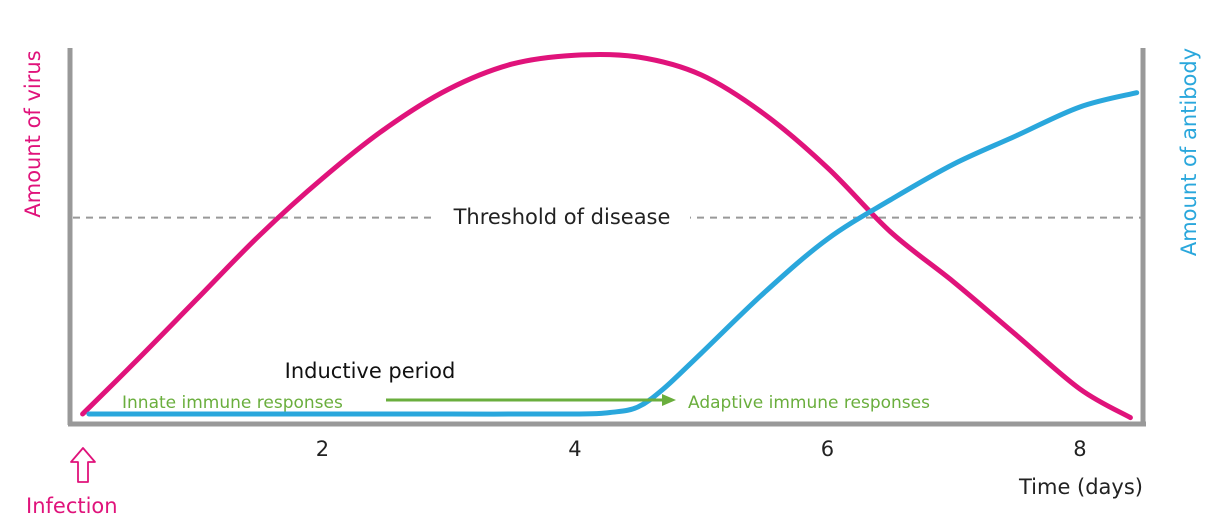 Image resolution: width=1212 pixels, height=524 pixels. Describe the element at coordinates (827, 449) in the screenshot. I see `x-tick-label: 6` at that location.